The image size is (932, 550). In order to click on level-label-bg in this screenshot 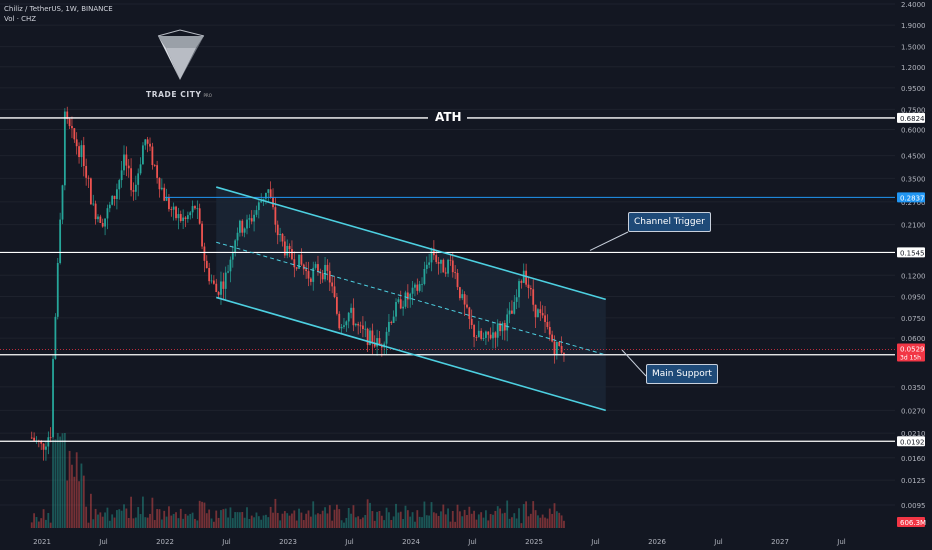, I will do `click(911, 117)`.